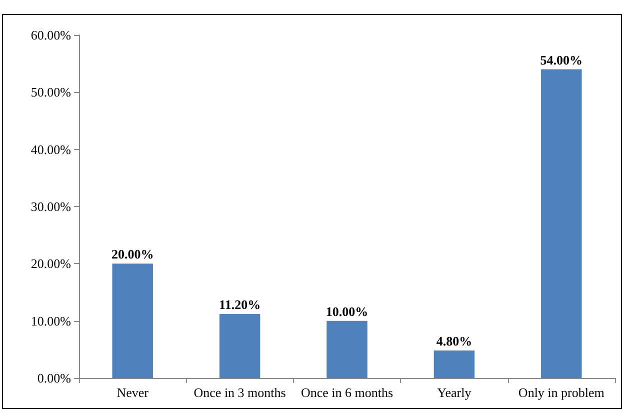 The height and width of the screenshot is (411, 627). What do you see at coordinates (132, 254) in the screenshot?
I see `data-label: 20.00%` at bounding box center [132, 254].